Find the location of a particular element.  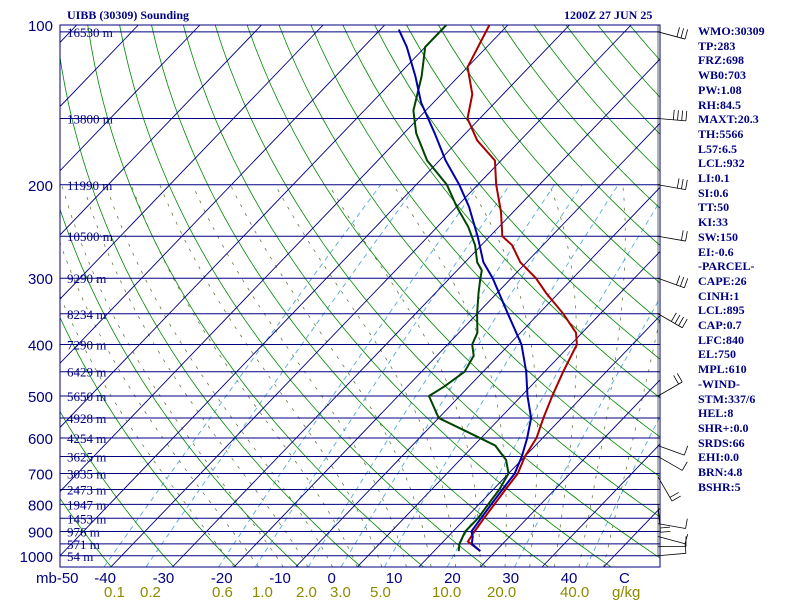

mixing-ratio-line is located at coordinates (622, 491).